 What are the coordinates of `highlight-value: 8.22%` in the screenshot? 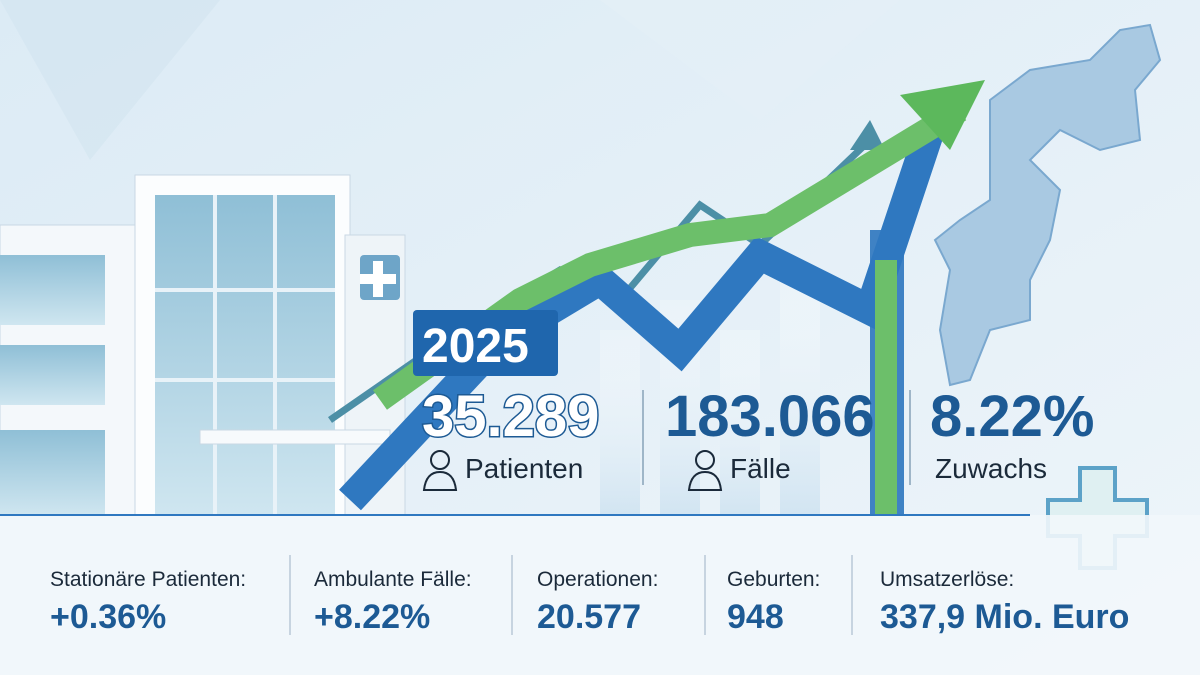 It's located at (1012, 416).